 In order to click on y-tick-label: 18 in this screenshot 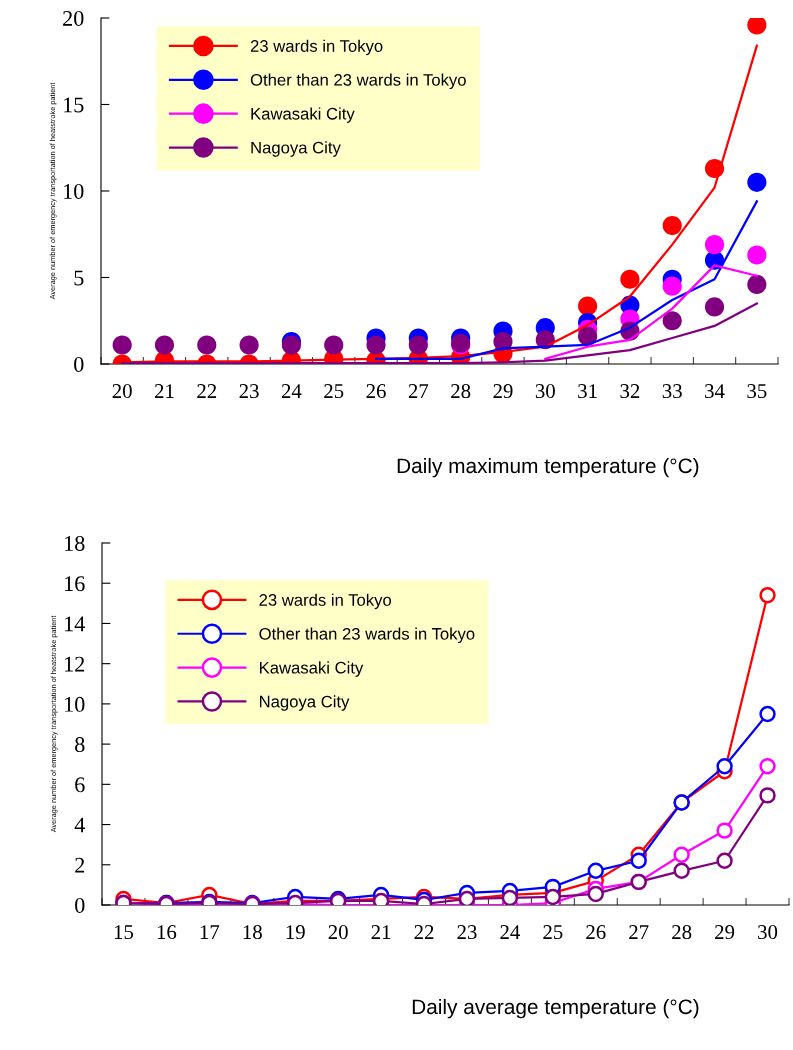, I will do `click(75, 543)`.